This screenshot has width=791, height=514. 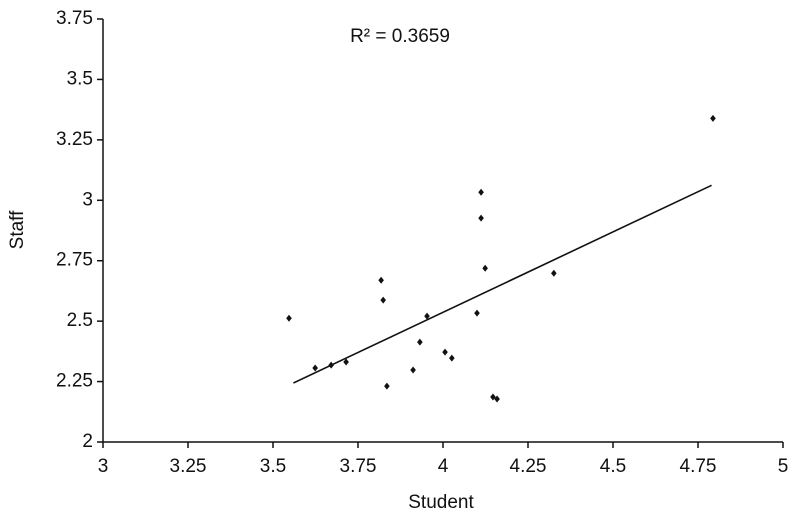 I want to click on y-tick-label: 3.25, so click(x=74, y=139).